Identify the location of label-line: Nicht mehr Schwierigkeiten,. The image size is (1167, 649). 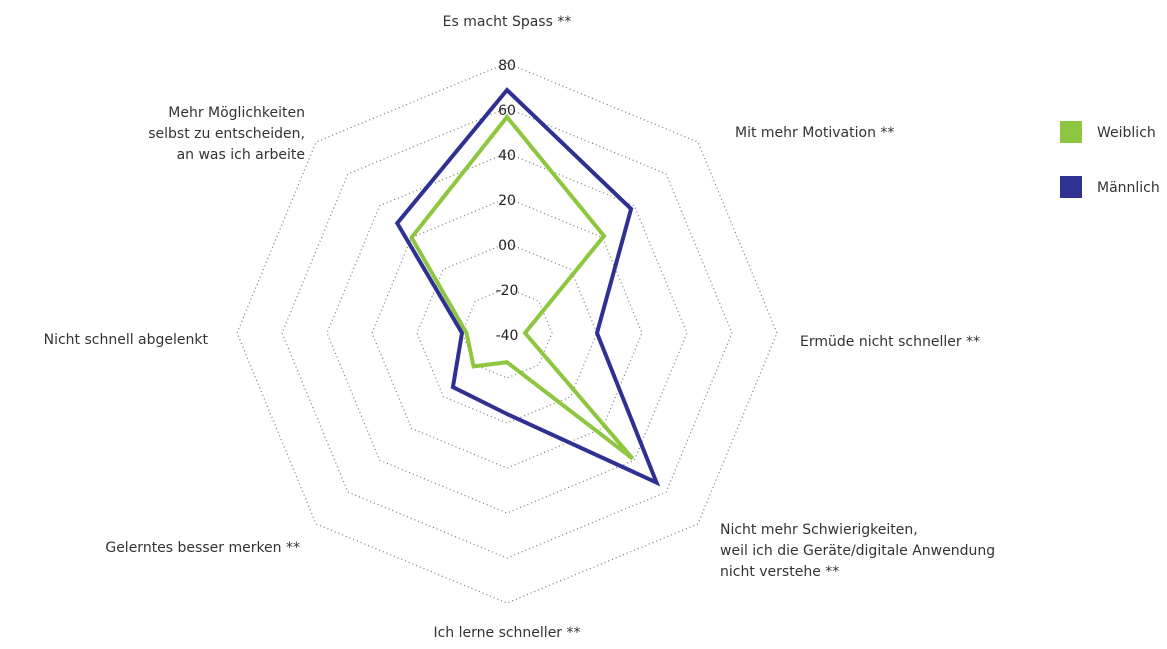
(819, 530).